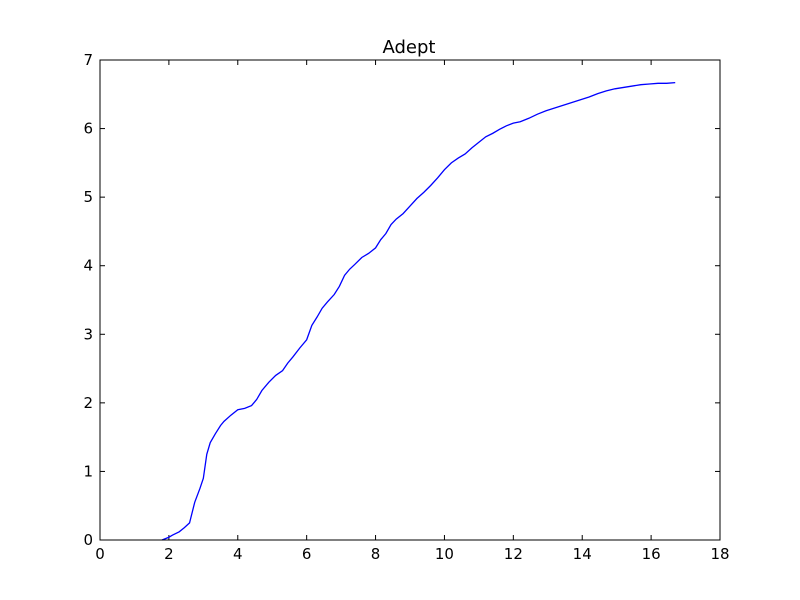 The image size is (800, 600). I want to click on x-tick-label: 16, so click(651, 554).